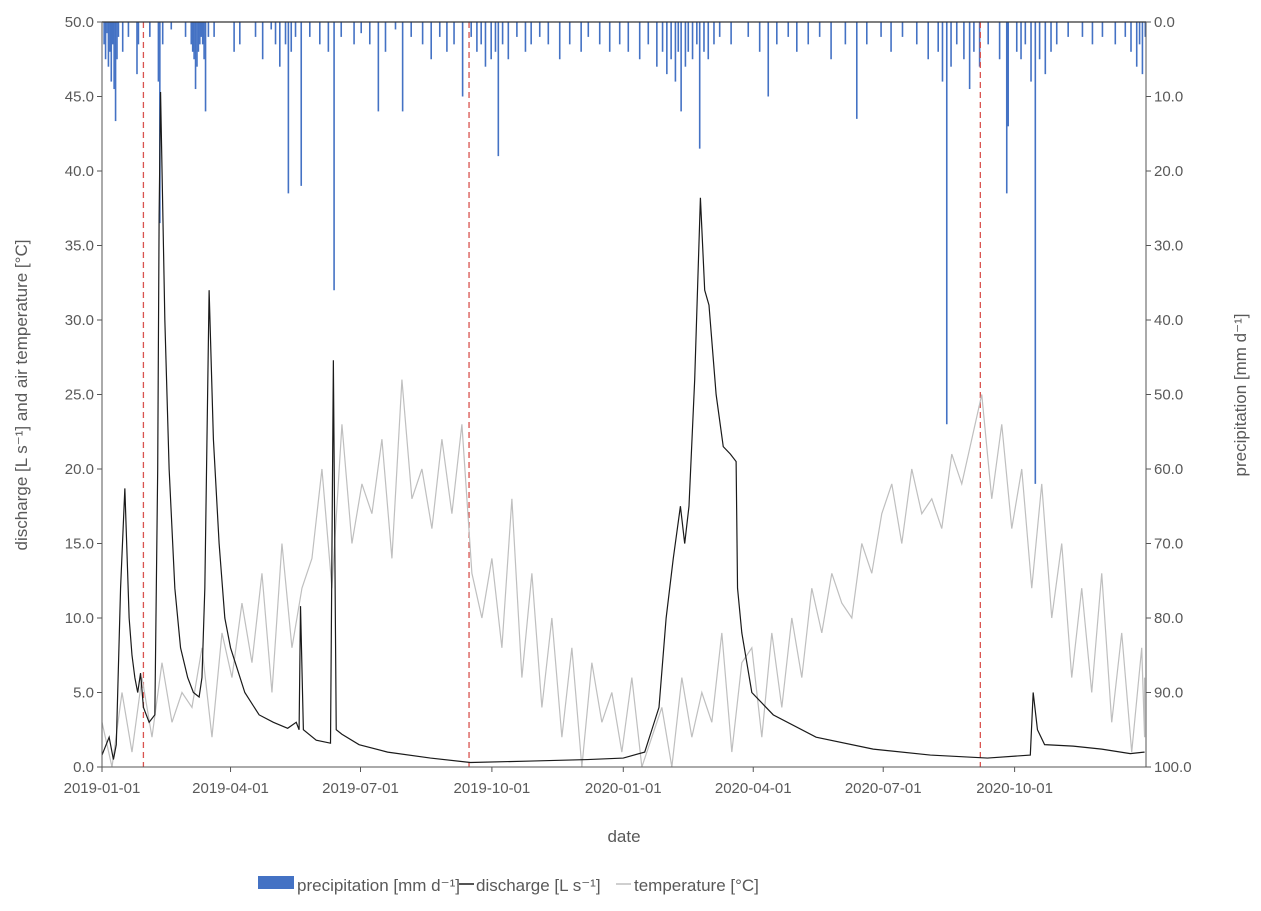  I want to click on y-left-tick-label: 20.0, so click(79, 469).